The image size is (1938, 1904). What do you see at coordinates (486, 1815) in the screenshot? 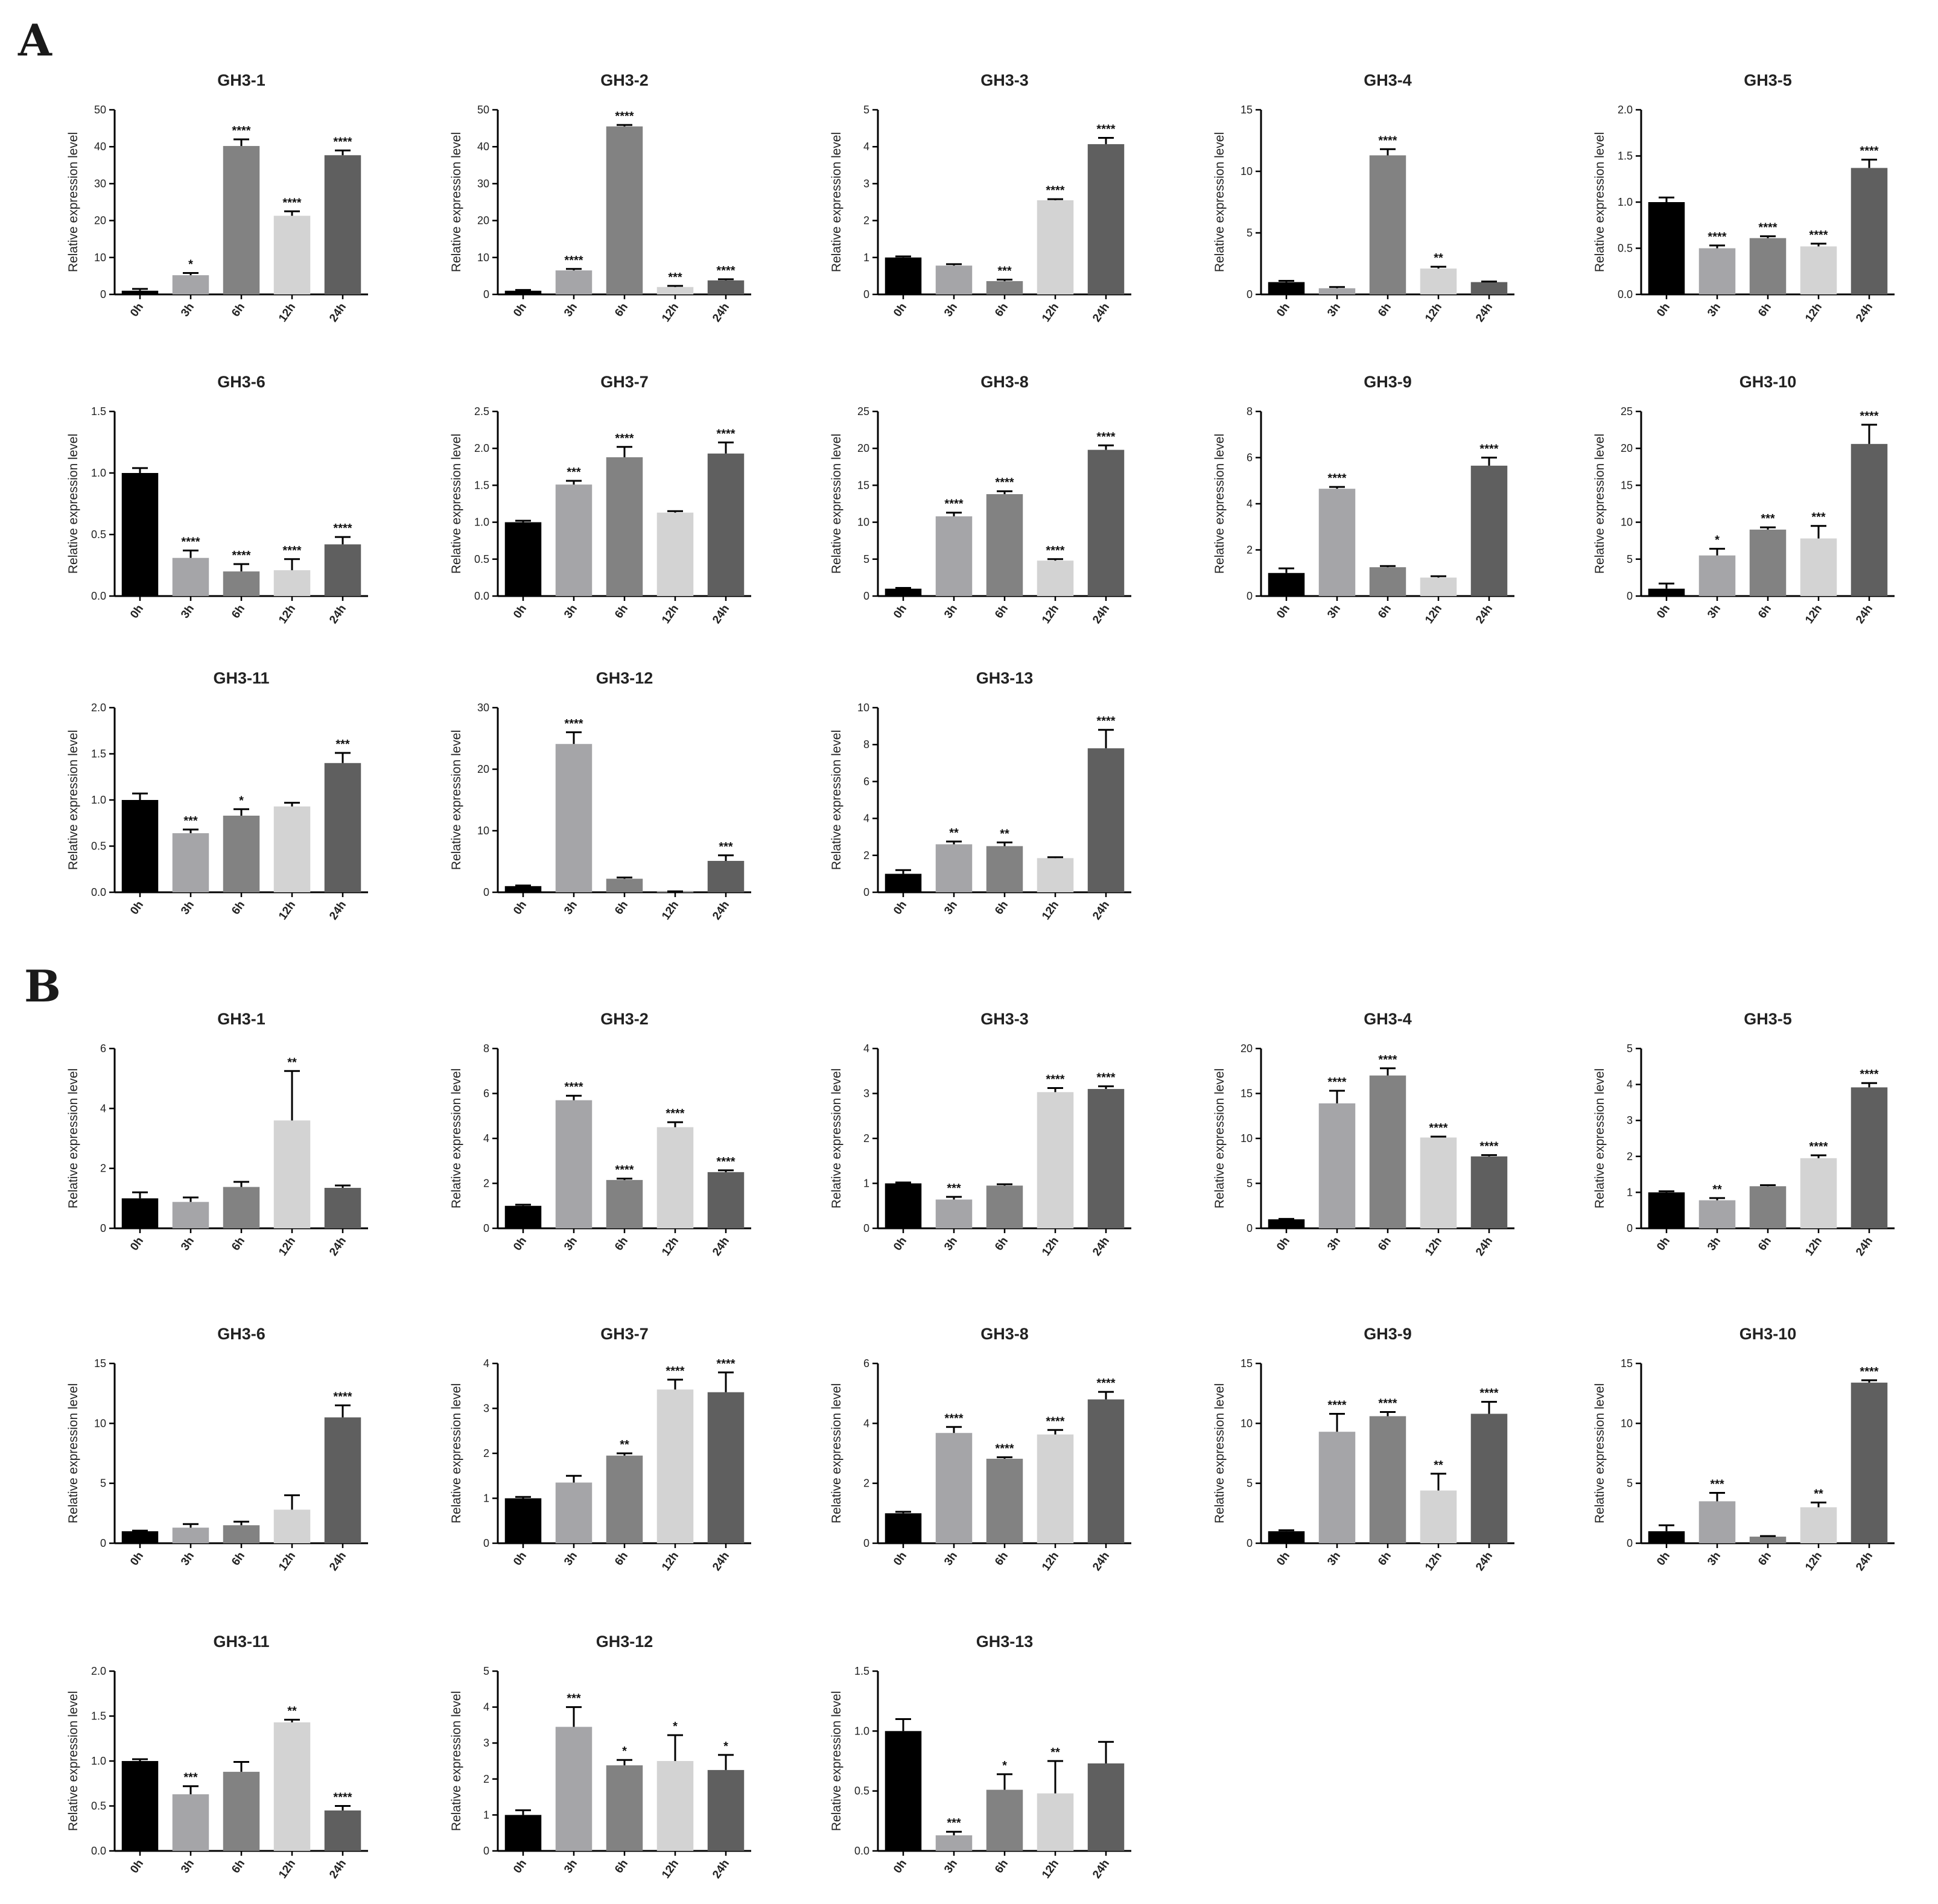
I see `y-tick-label: 1` at bounding box center [486, 1815].